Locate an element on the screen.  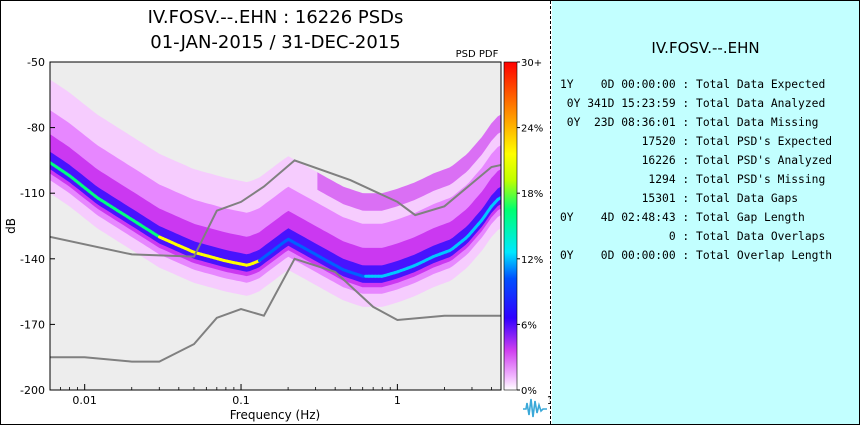
colorbar-tick-label: 12% is located at coordinates (532, 260).